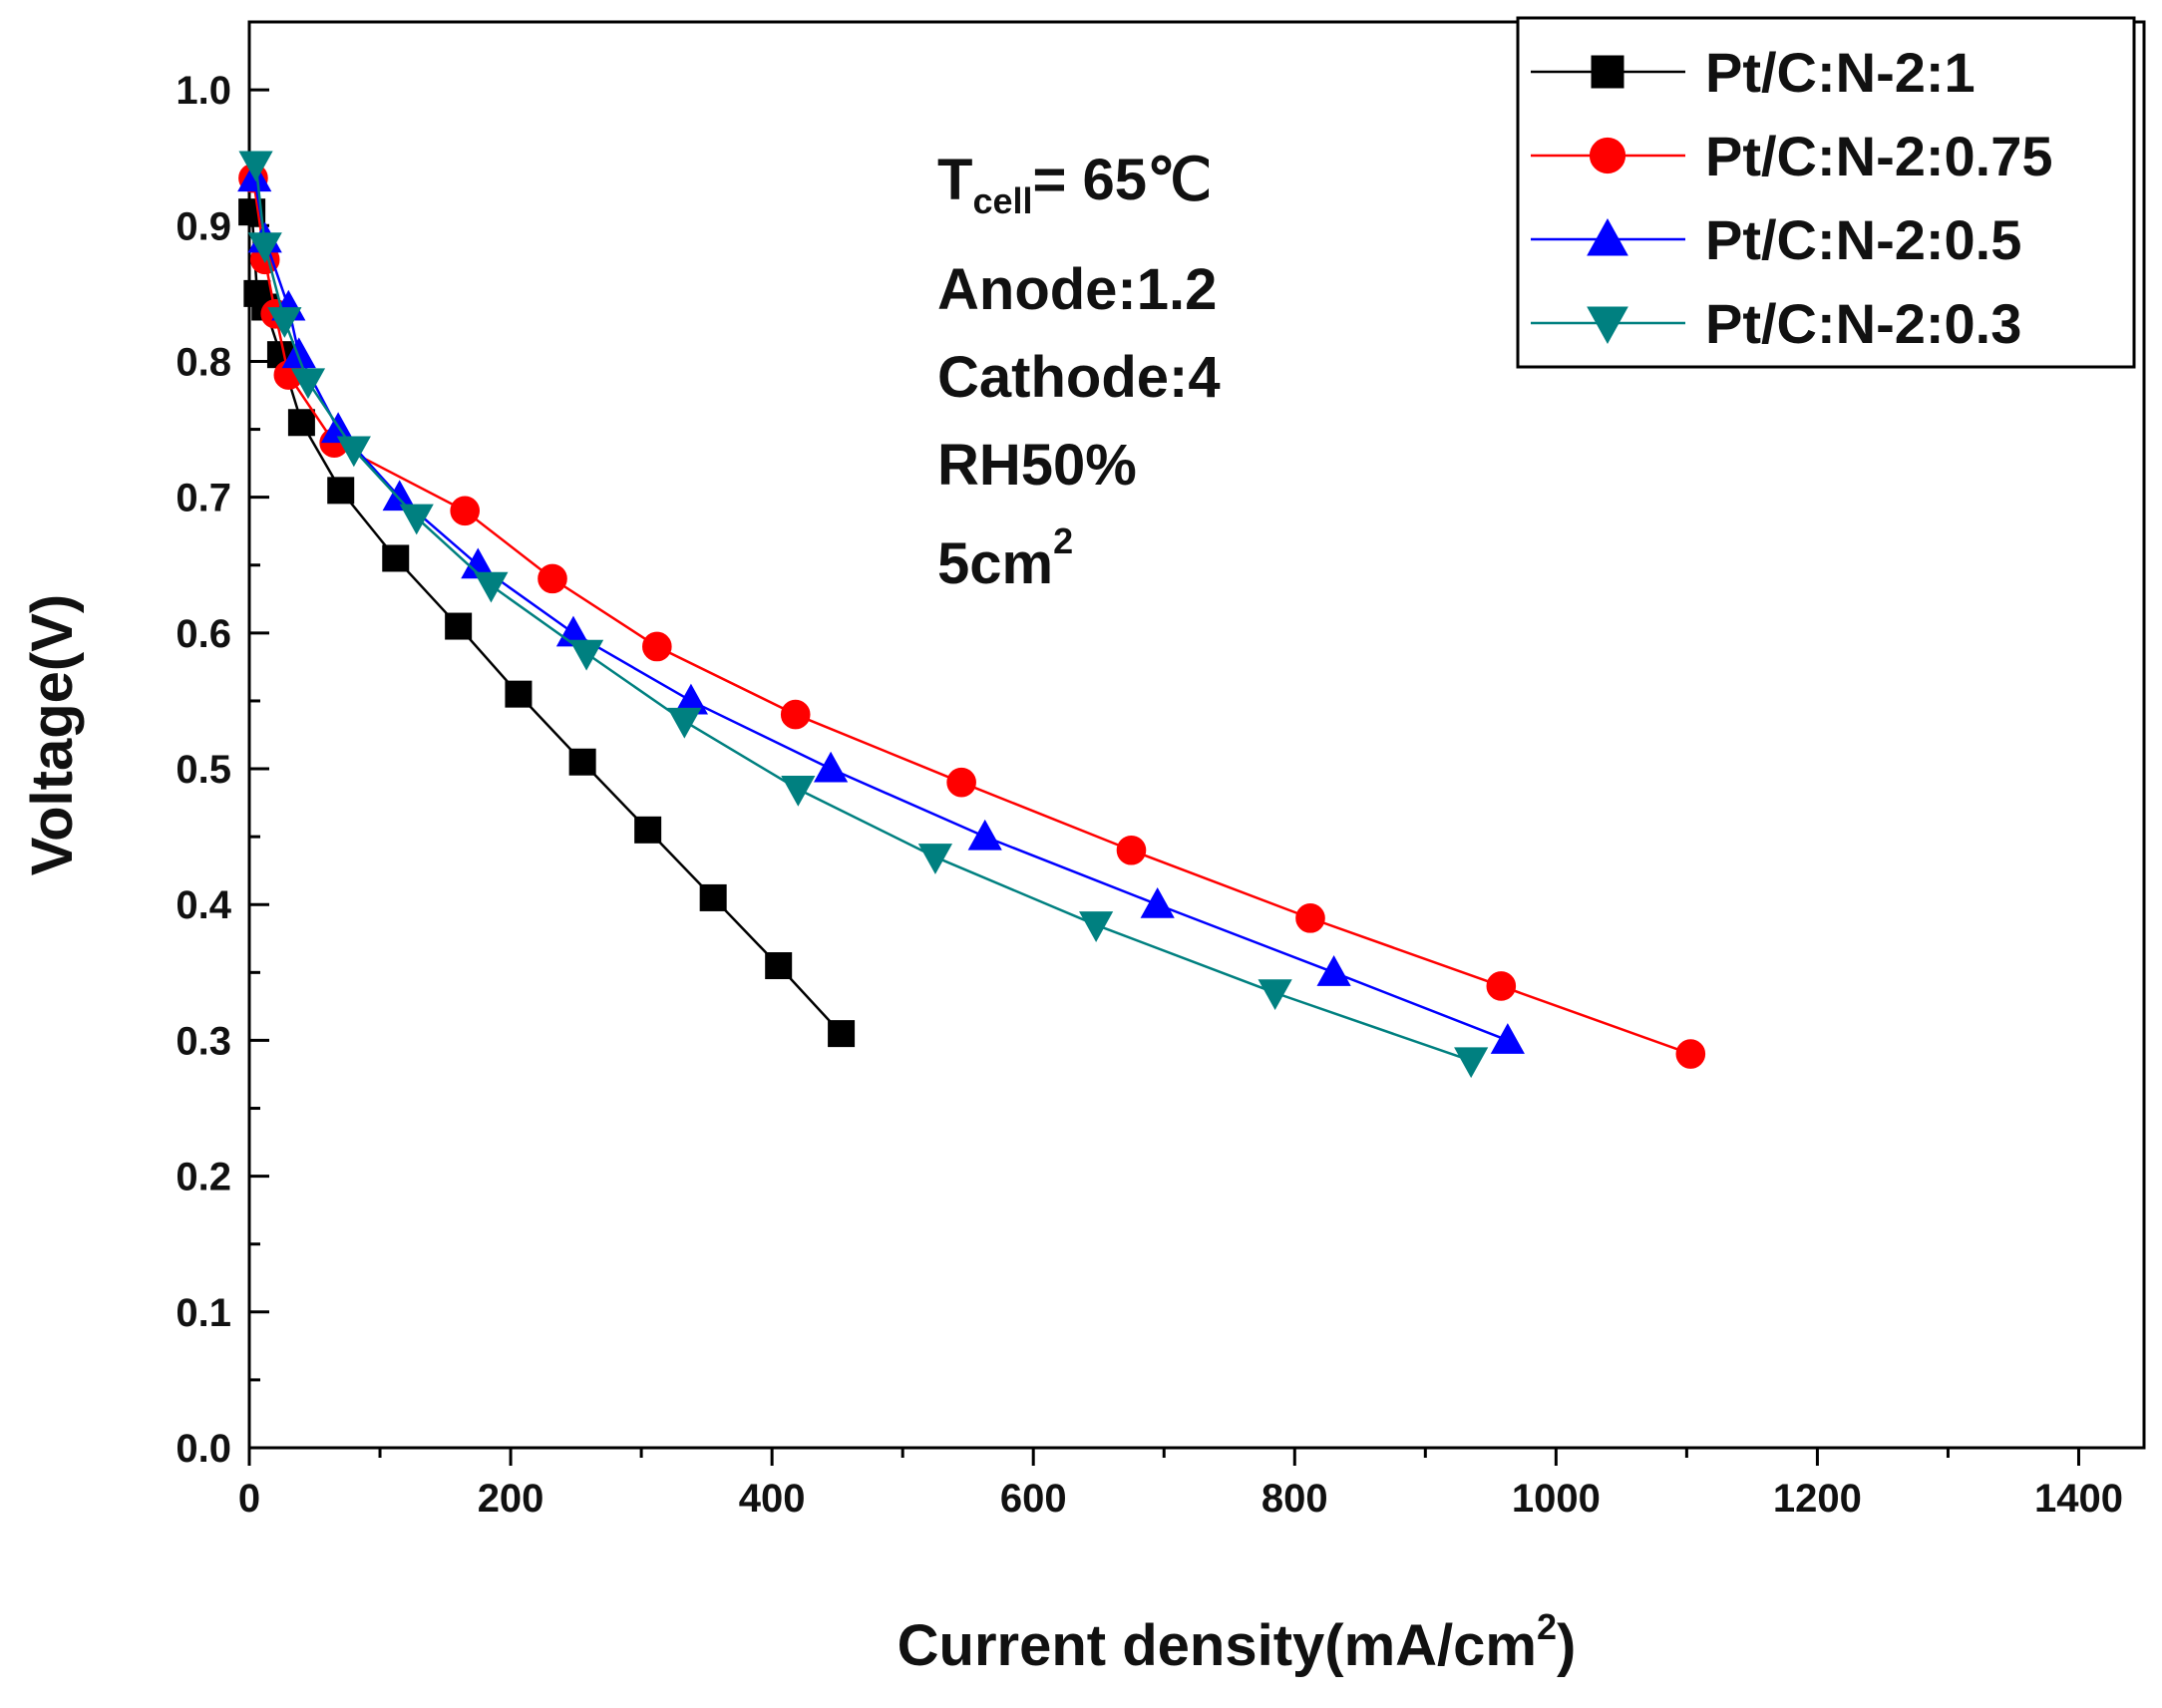 Image resolution: width=2162 pixels, height=1708 pixels. What do you see at coordinates (203, 1177) in the screenshot?
I see `y-tick-label: 0.2` at bounding box center [203, 1177].